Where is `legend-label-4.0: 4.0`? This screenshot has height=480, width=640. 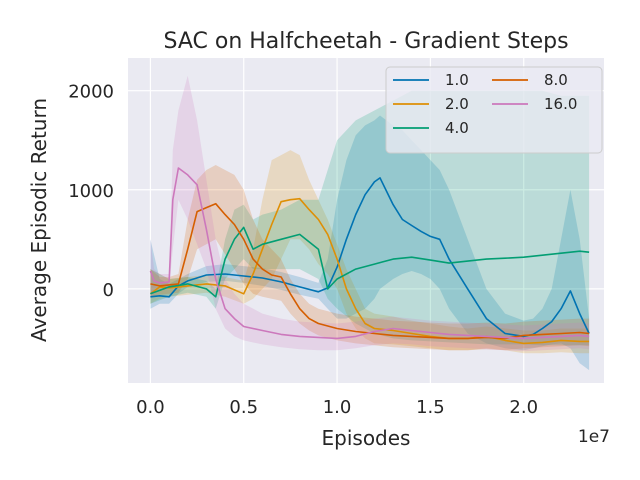 legend-label-4.0: 4.0 is located at coordinates (457, 128).